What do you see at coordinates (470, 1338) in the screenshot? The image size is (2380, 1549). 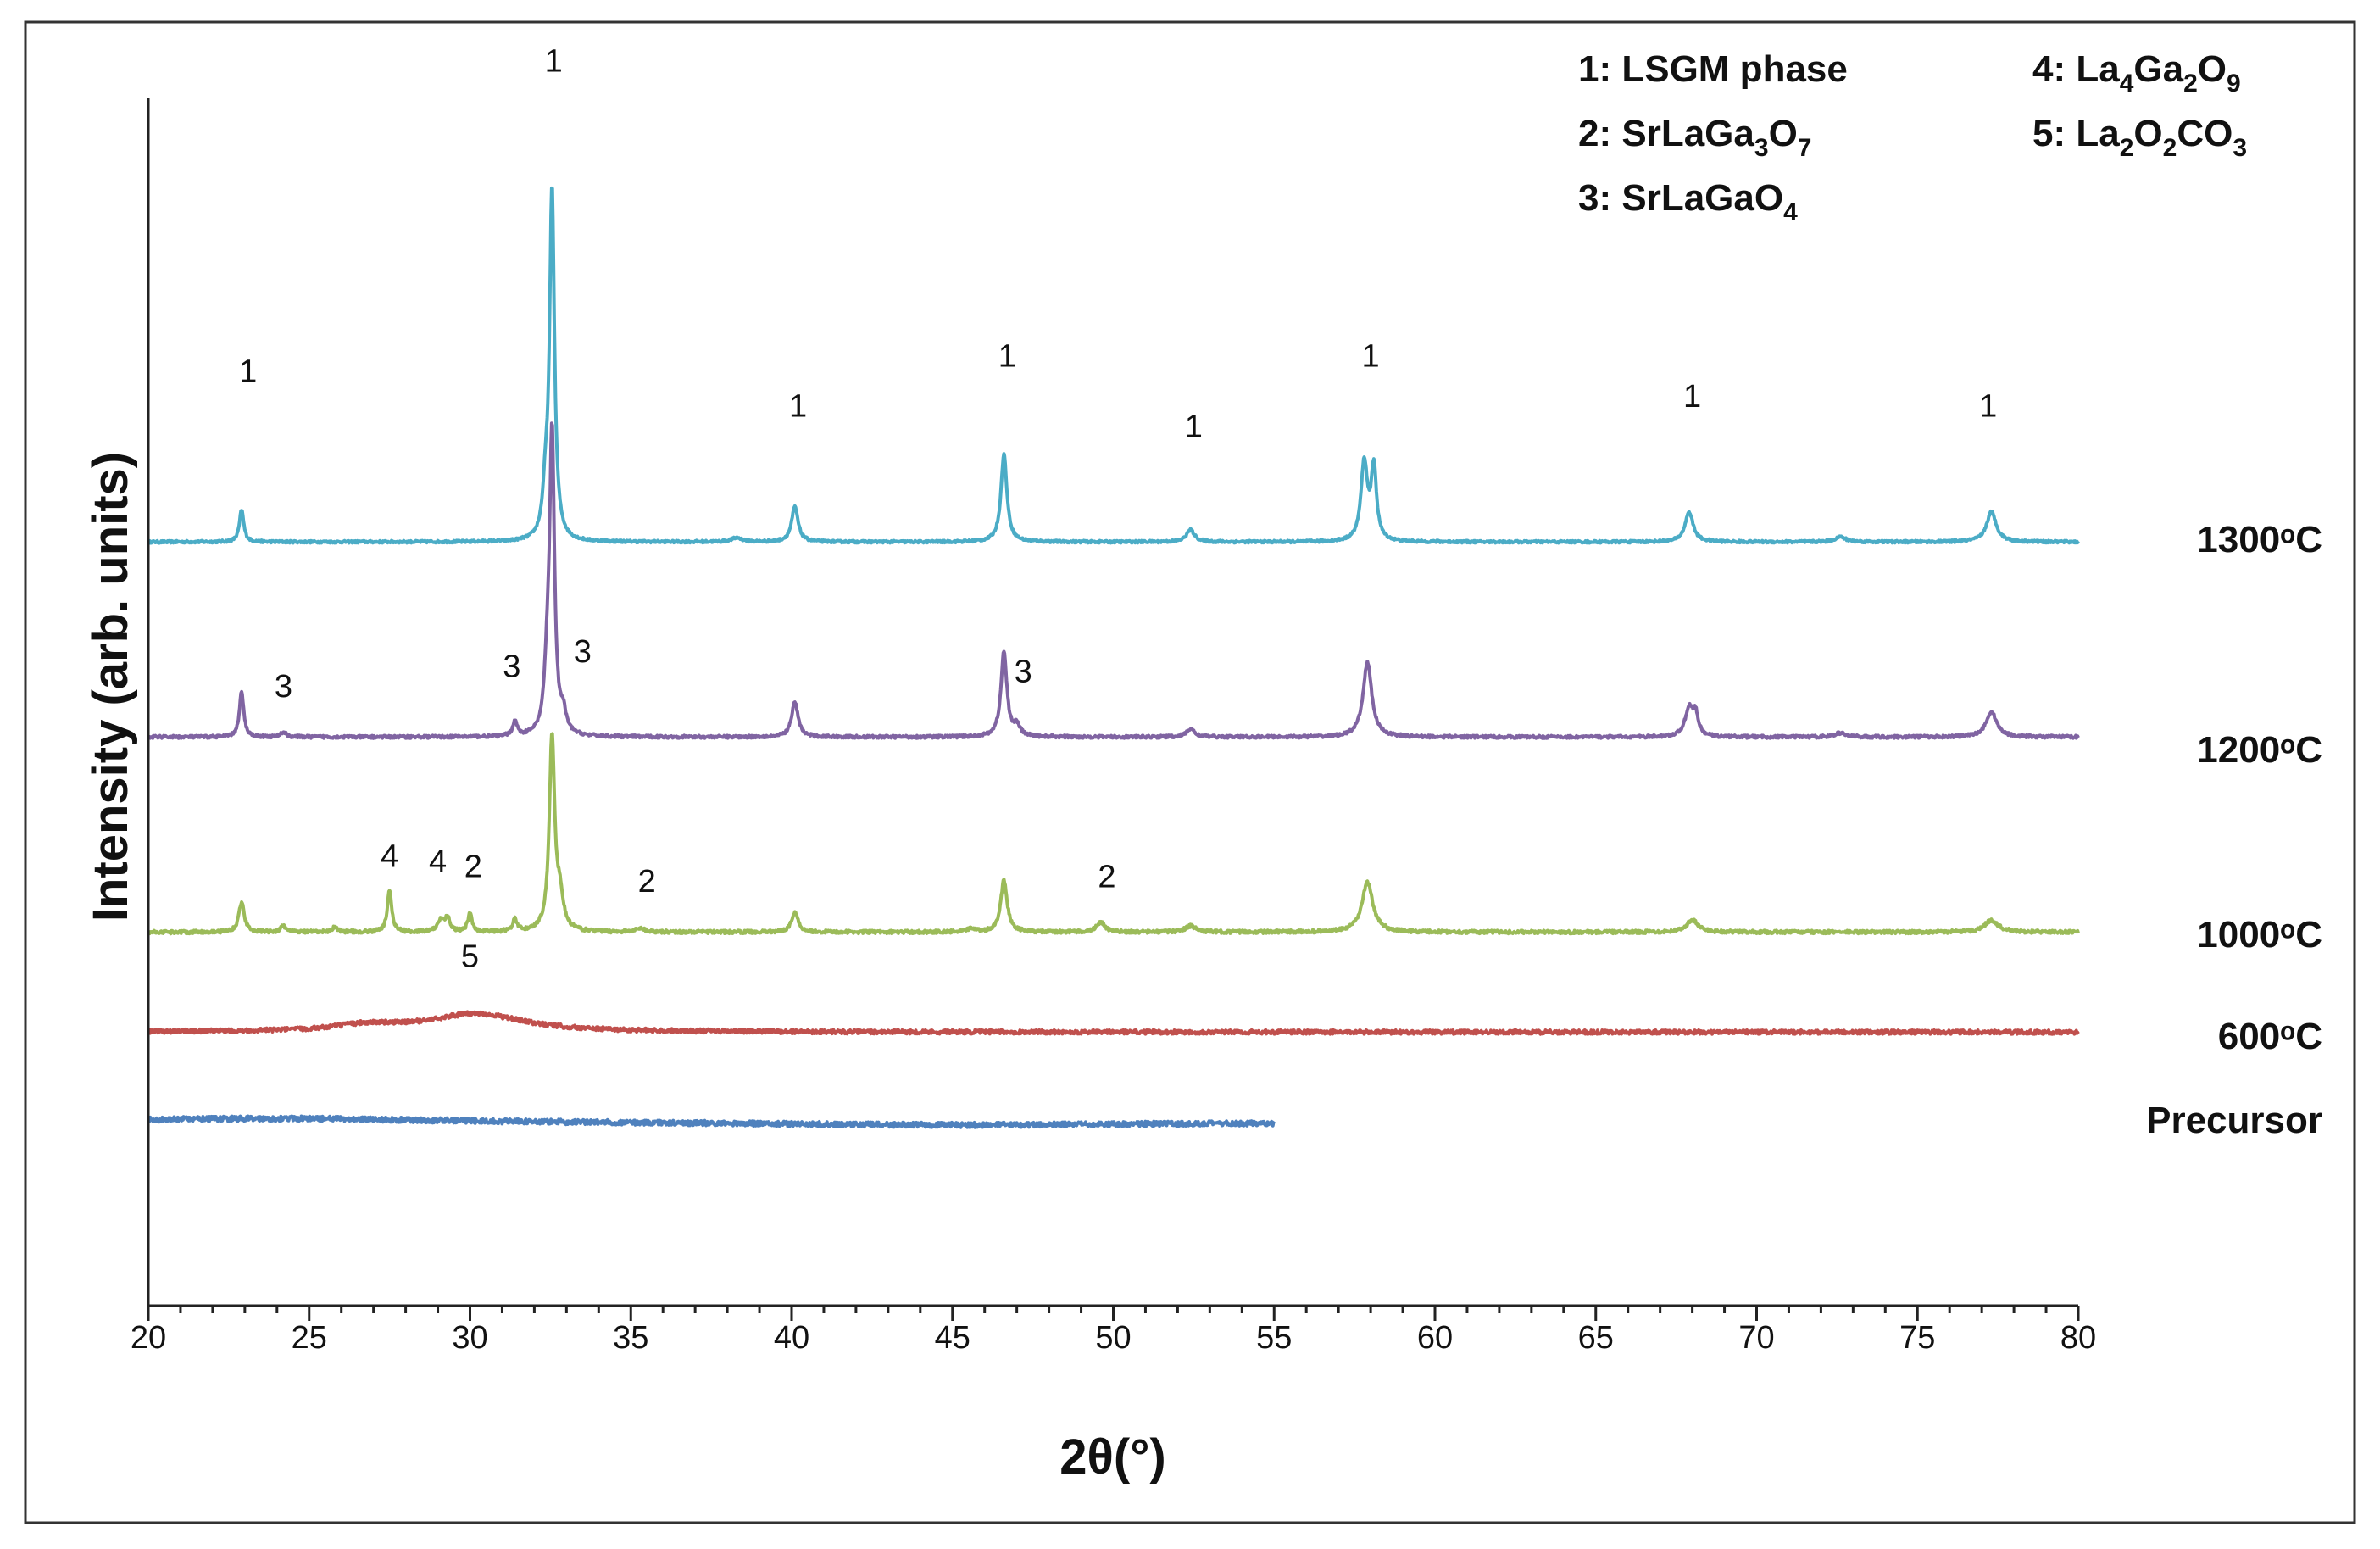 I see `x-tick-label: 30` at bounding box center [470, 1338].